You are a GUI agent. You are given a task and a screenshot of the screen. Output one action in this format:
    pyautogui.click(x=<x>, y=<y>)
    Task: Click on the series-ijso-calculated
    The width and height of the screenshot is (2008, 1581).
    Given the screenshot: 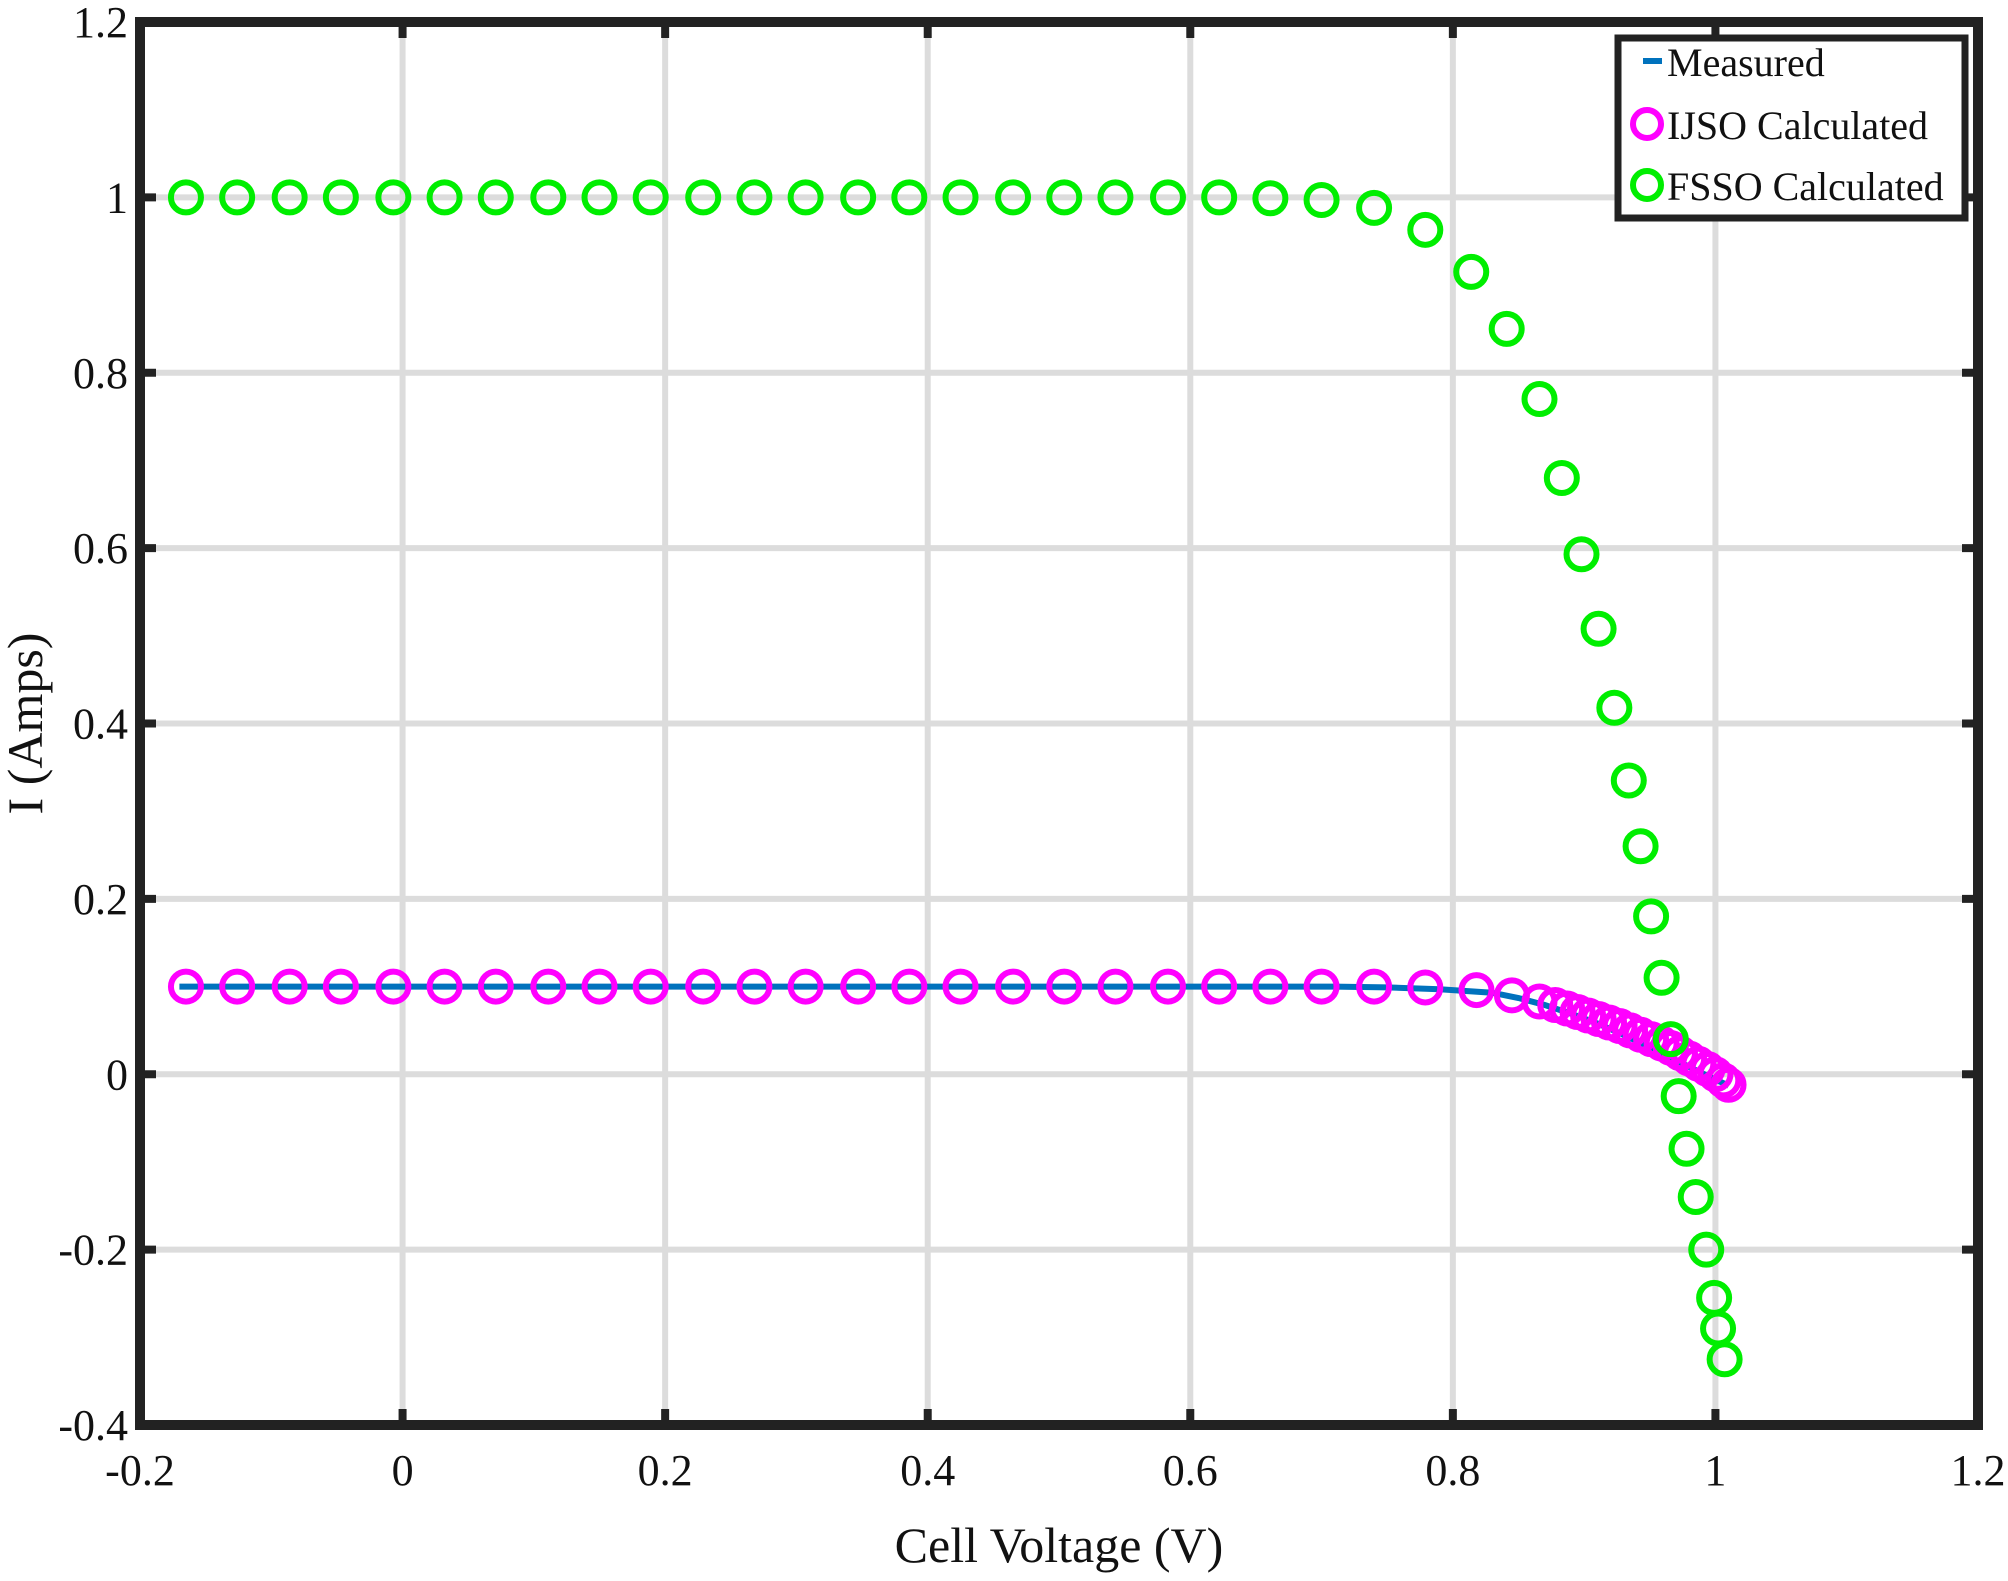 What is the action you would take?
    pyautogui.click(x=957, y=1035)
    